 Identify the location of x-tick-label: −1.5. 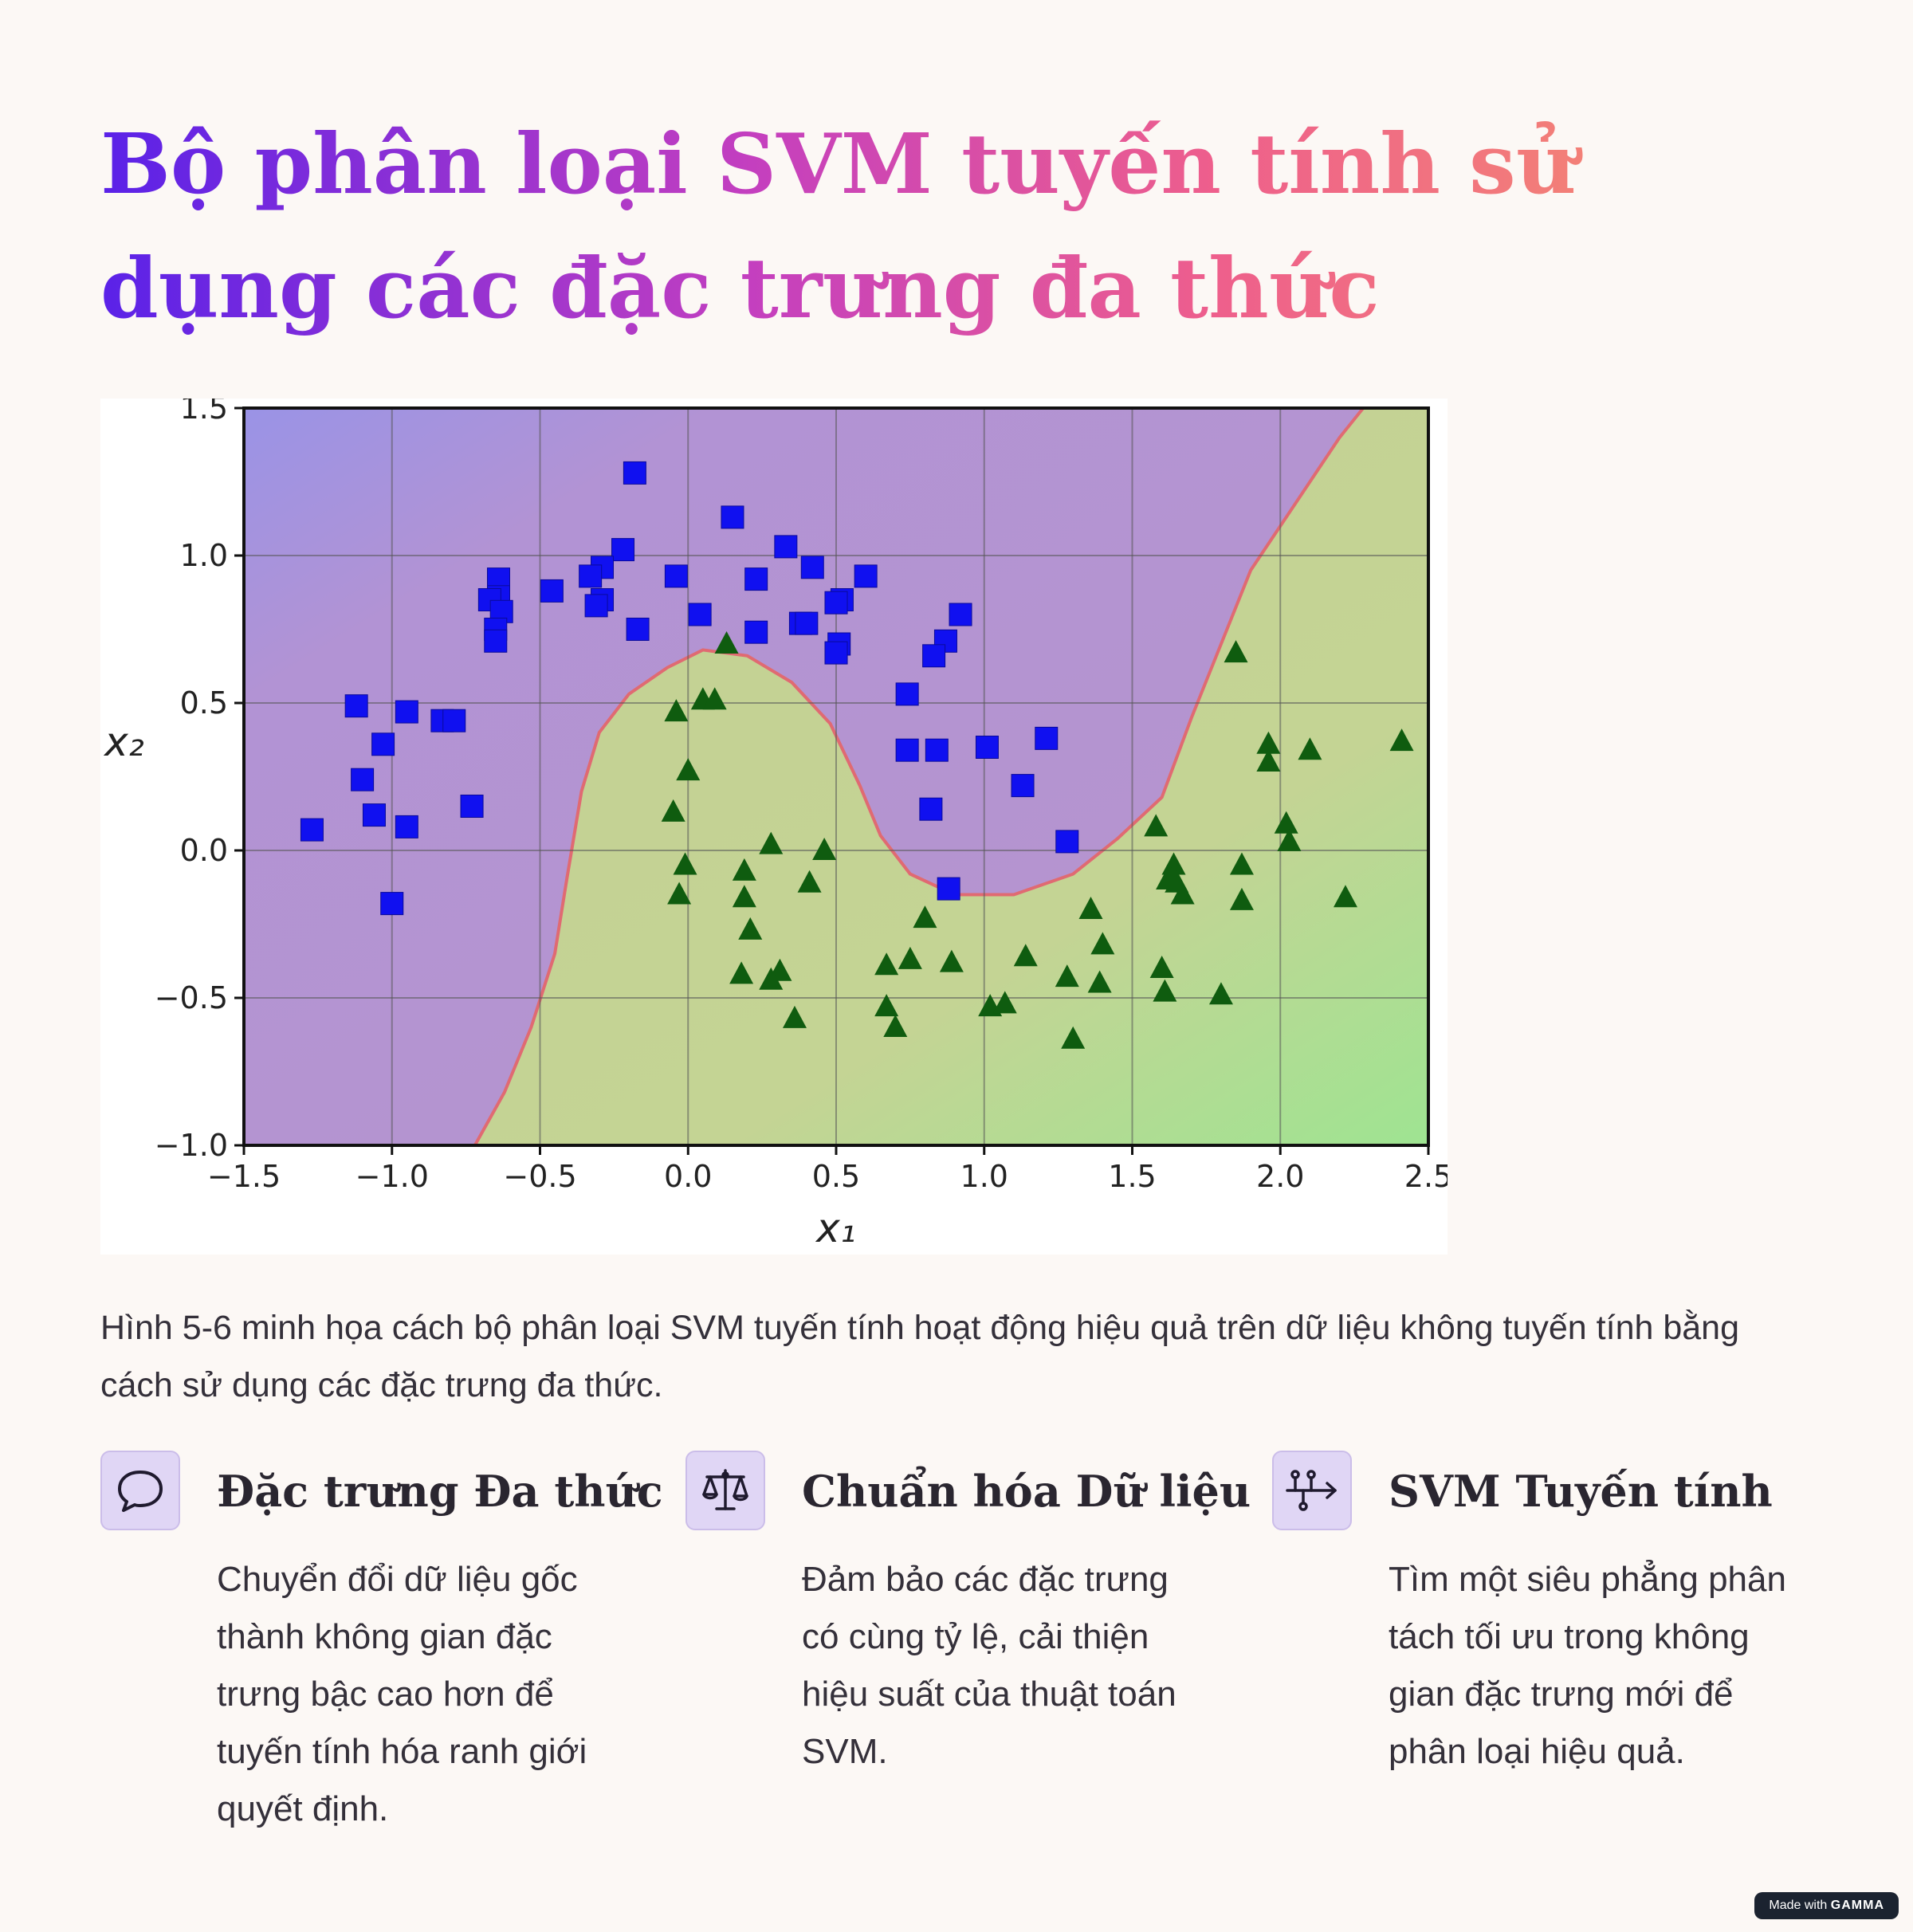
(244, 1176).